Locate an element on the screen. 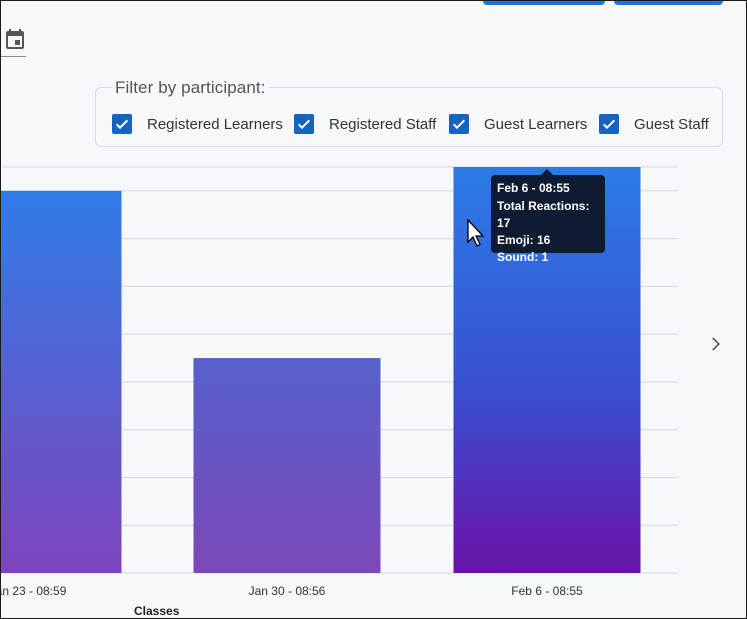  filter-label: Guest Learners is located at coordinates (536, 124).